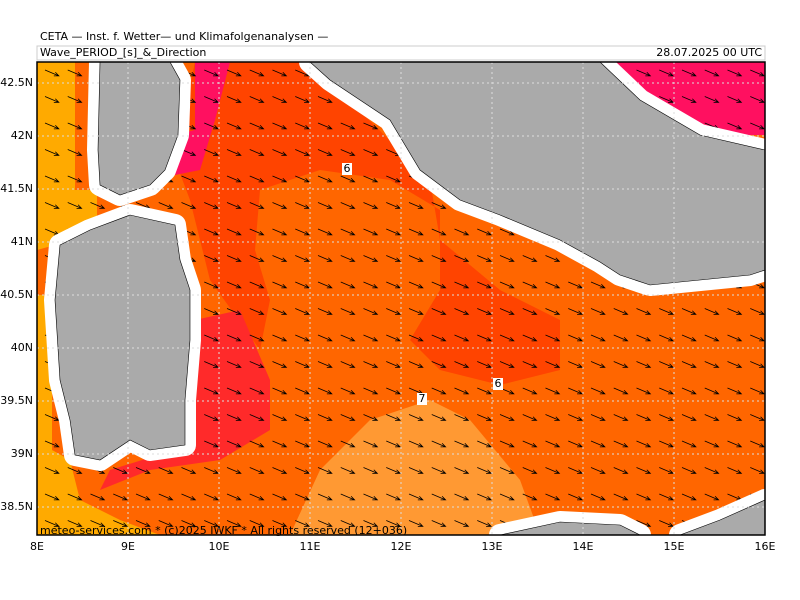  What do you see at coordinates (498, 383) in the screenshot?
I see `contour-label: 6` at bounding box center [498, 383].